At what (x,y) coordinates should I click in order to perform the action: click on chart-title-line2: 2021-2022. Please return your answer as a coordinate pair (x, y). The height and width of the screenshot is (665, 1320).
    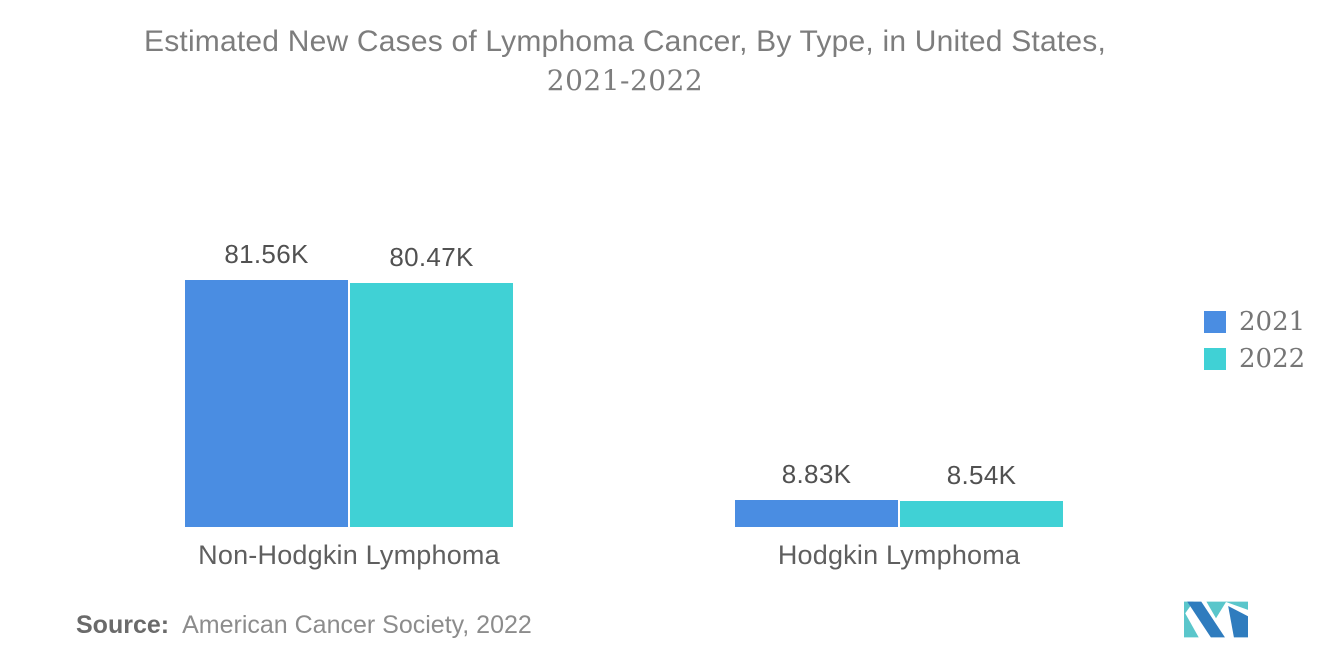
    Looking at the image, I should click on (625, 80).